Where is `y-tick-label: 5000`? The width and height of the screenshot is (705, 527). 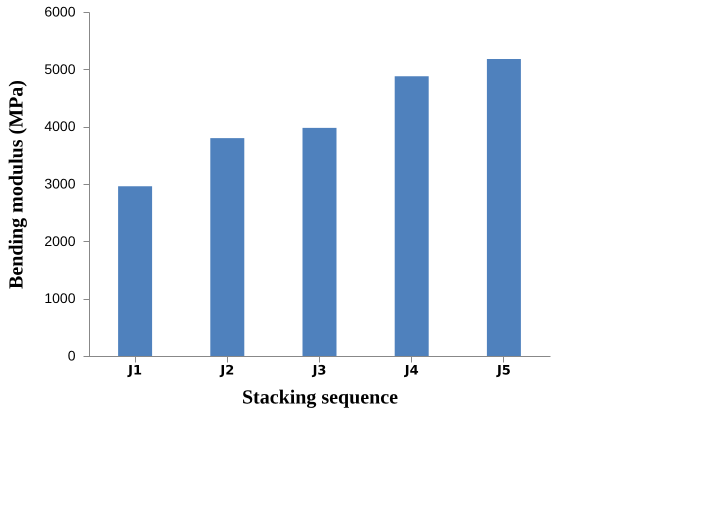
y-tick-label: 5000 is located at coordinates (60, 68).